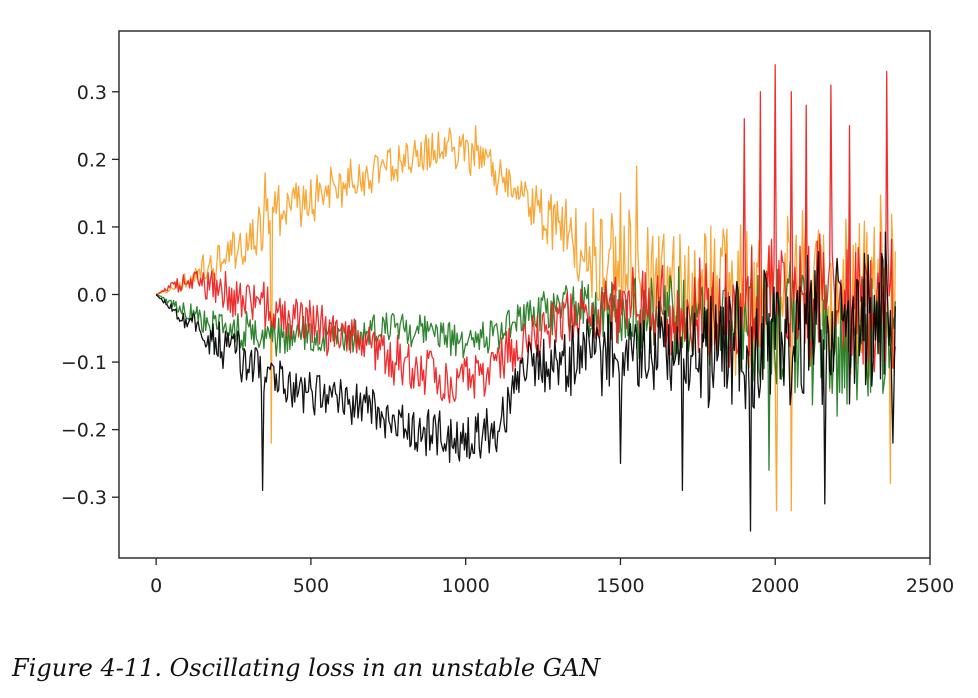 This screenshot has height=698, width=978. I want to click on y-axis: 0.3 0.2 0.1 0.0 −0.1 −0.2 −0.3, so click(90, 295).